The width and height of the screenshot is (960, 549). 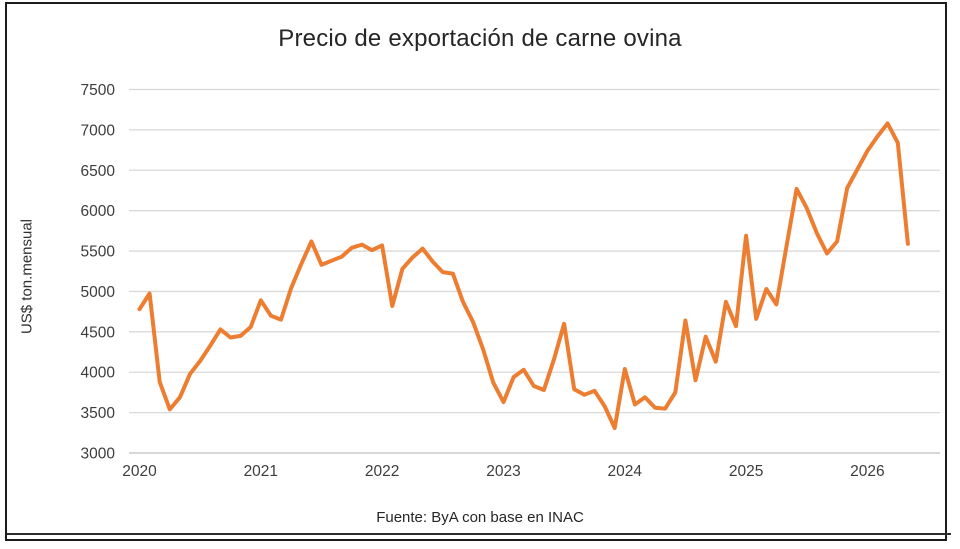 What do you see at coordinates (382, 471) in the screenshot?
I see `x-tick-label: 2022` at bounding box center [382, 471].